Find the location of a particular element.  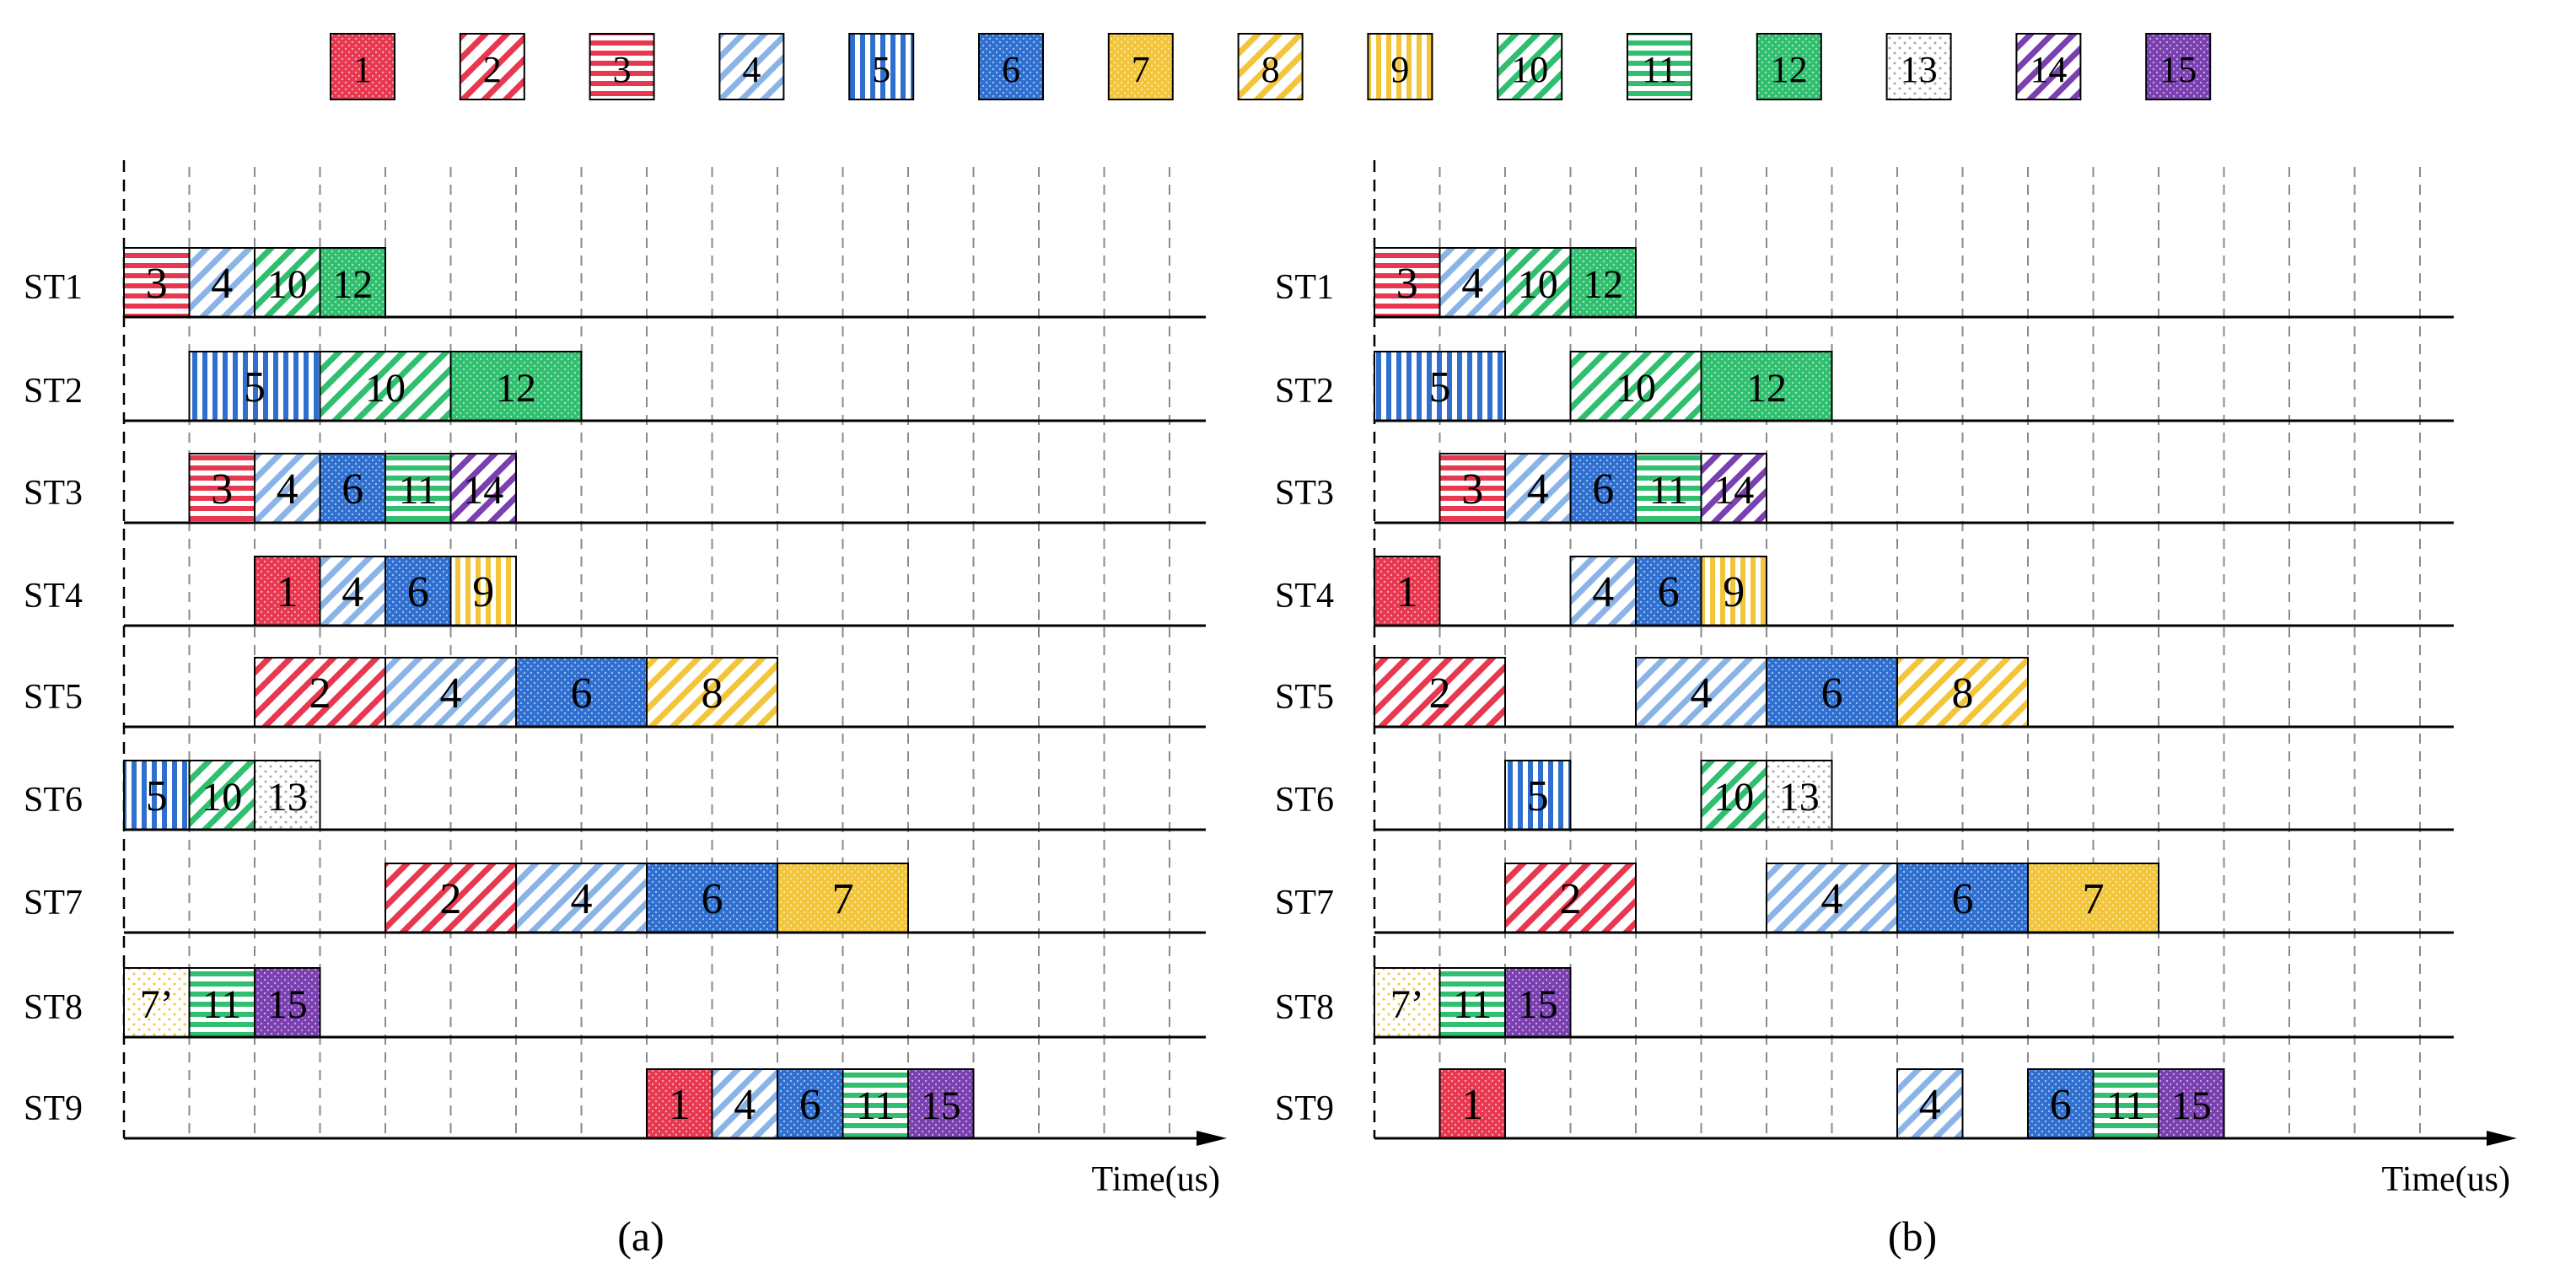

legend-item-4: 4 is located at coordinates (751, 66).